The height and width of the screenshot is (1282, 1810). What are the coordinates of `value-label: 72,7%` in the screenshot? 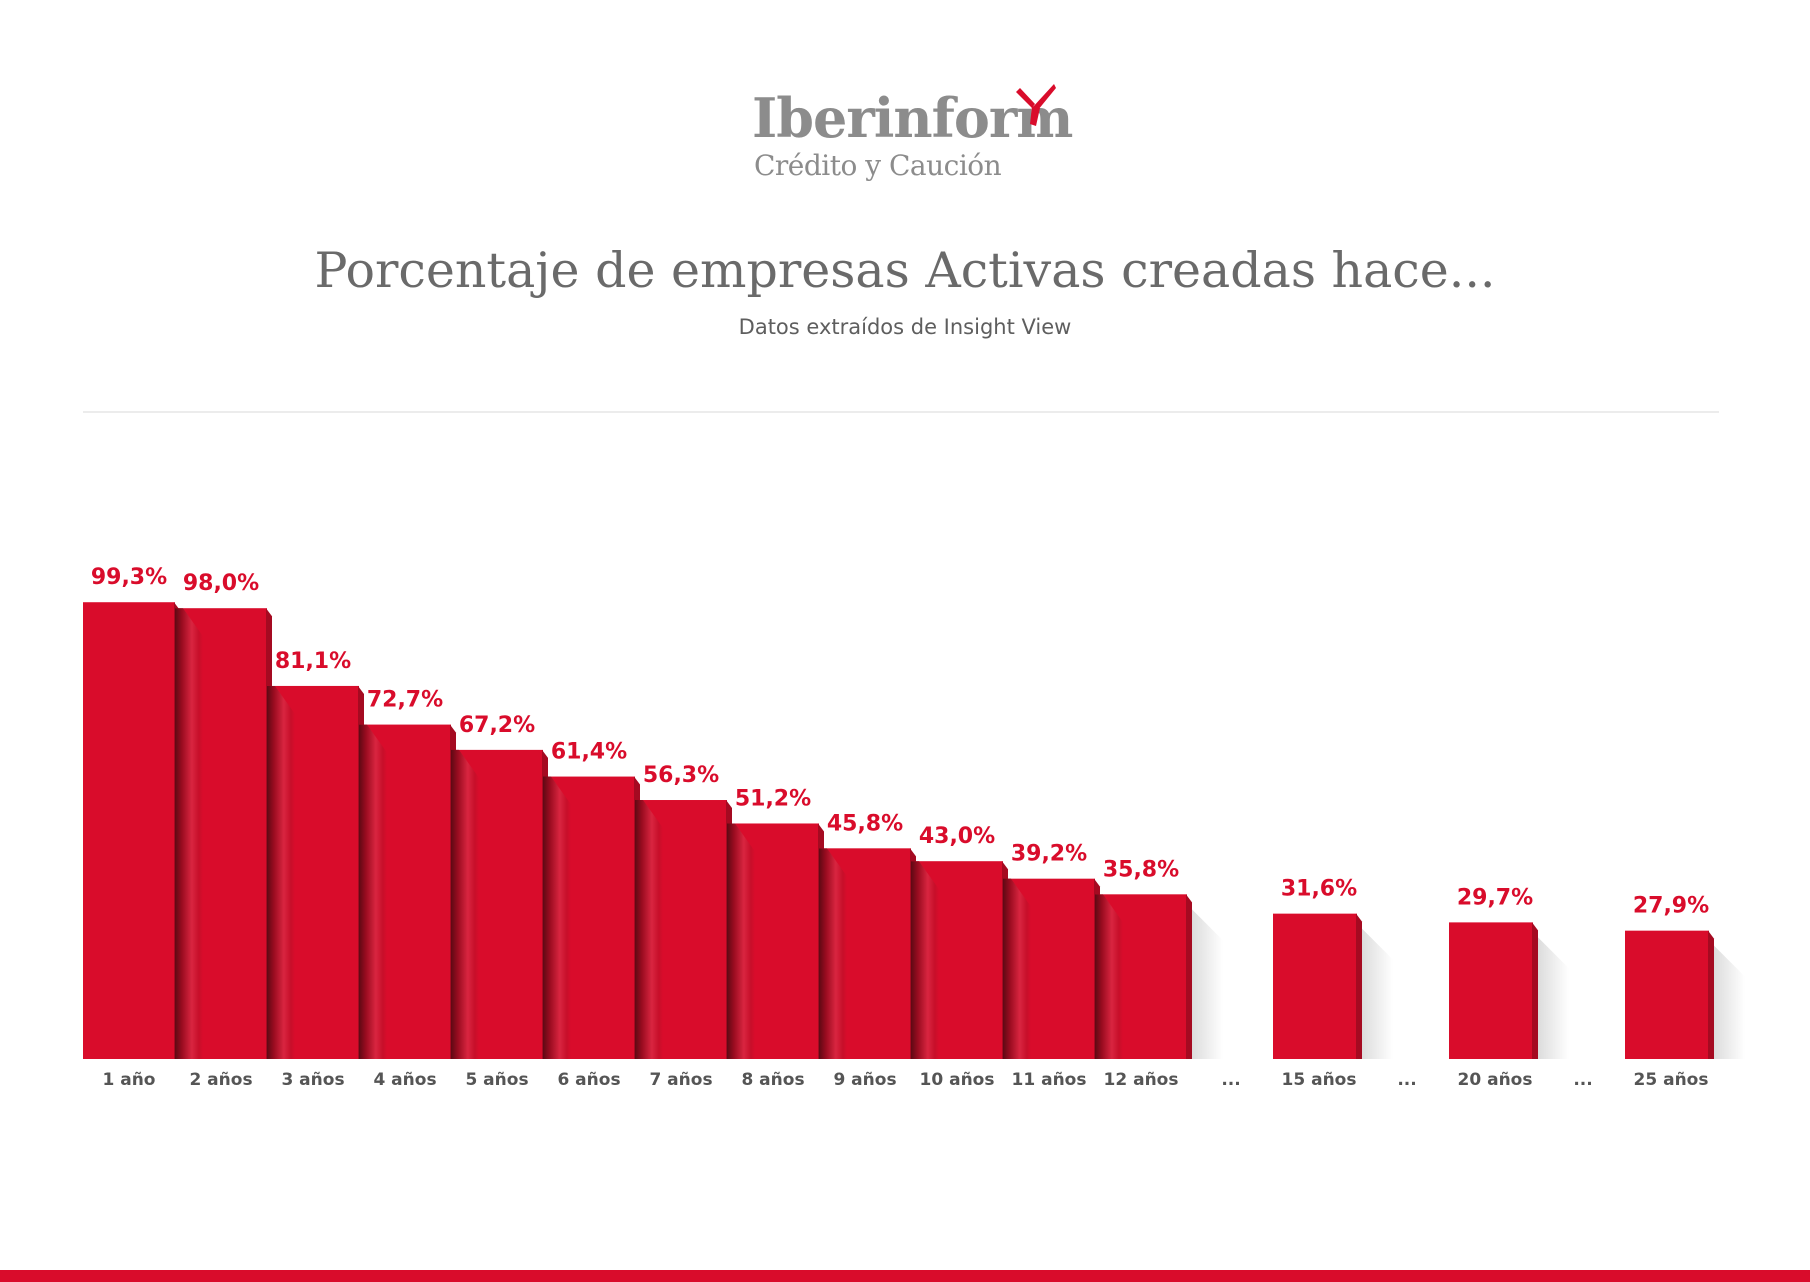 It's located at (405, 700).